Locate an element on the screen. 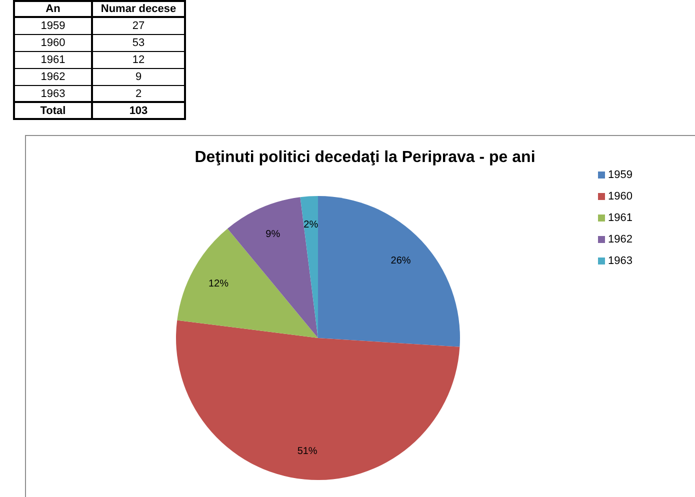 The height and width of the screenshot is (497, 695). text: 103 is located at coordinates (138, 111).